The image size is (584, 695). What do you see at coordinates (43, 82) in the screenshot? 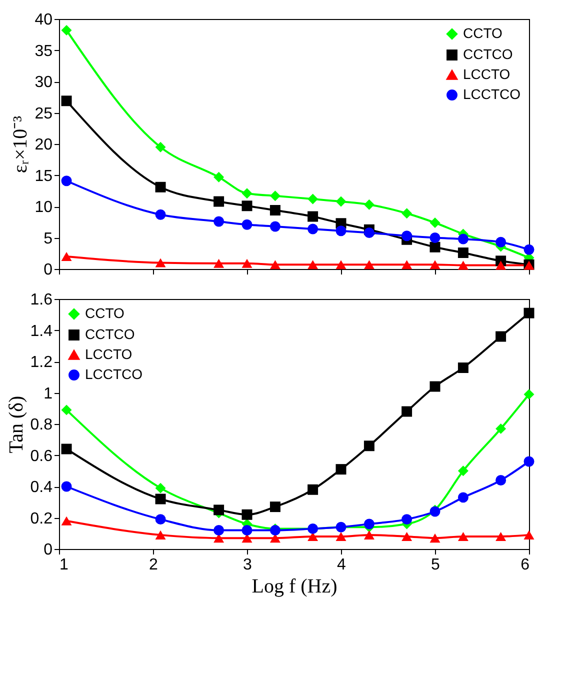
I see `y-tick-label: 30` at bounding box center [43, 82].